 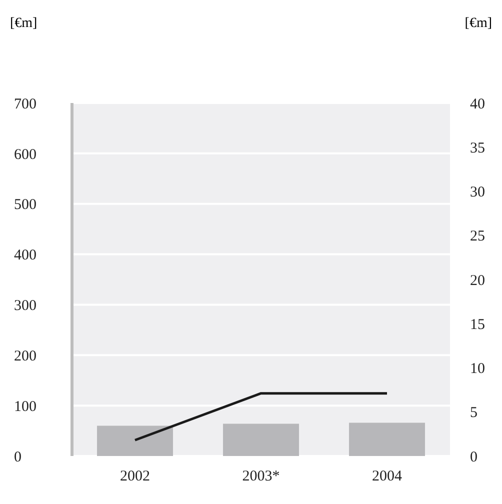 What do you see at coordinates (135, 476) in the screenshot?
I see `x-tick-label: 2002` at bounding box center [135, 476].